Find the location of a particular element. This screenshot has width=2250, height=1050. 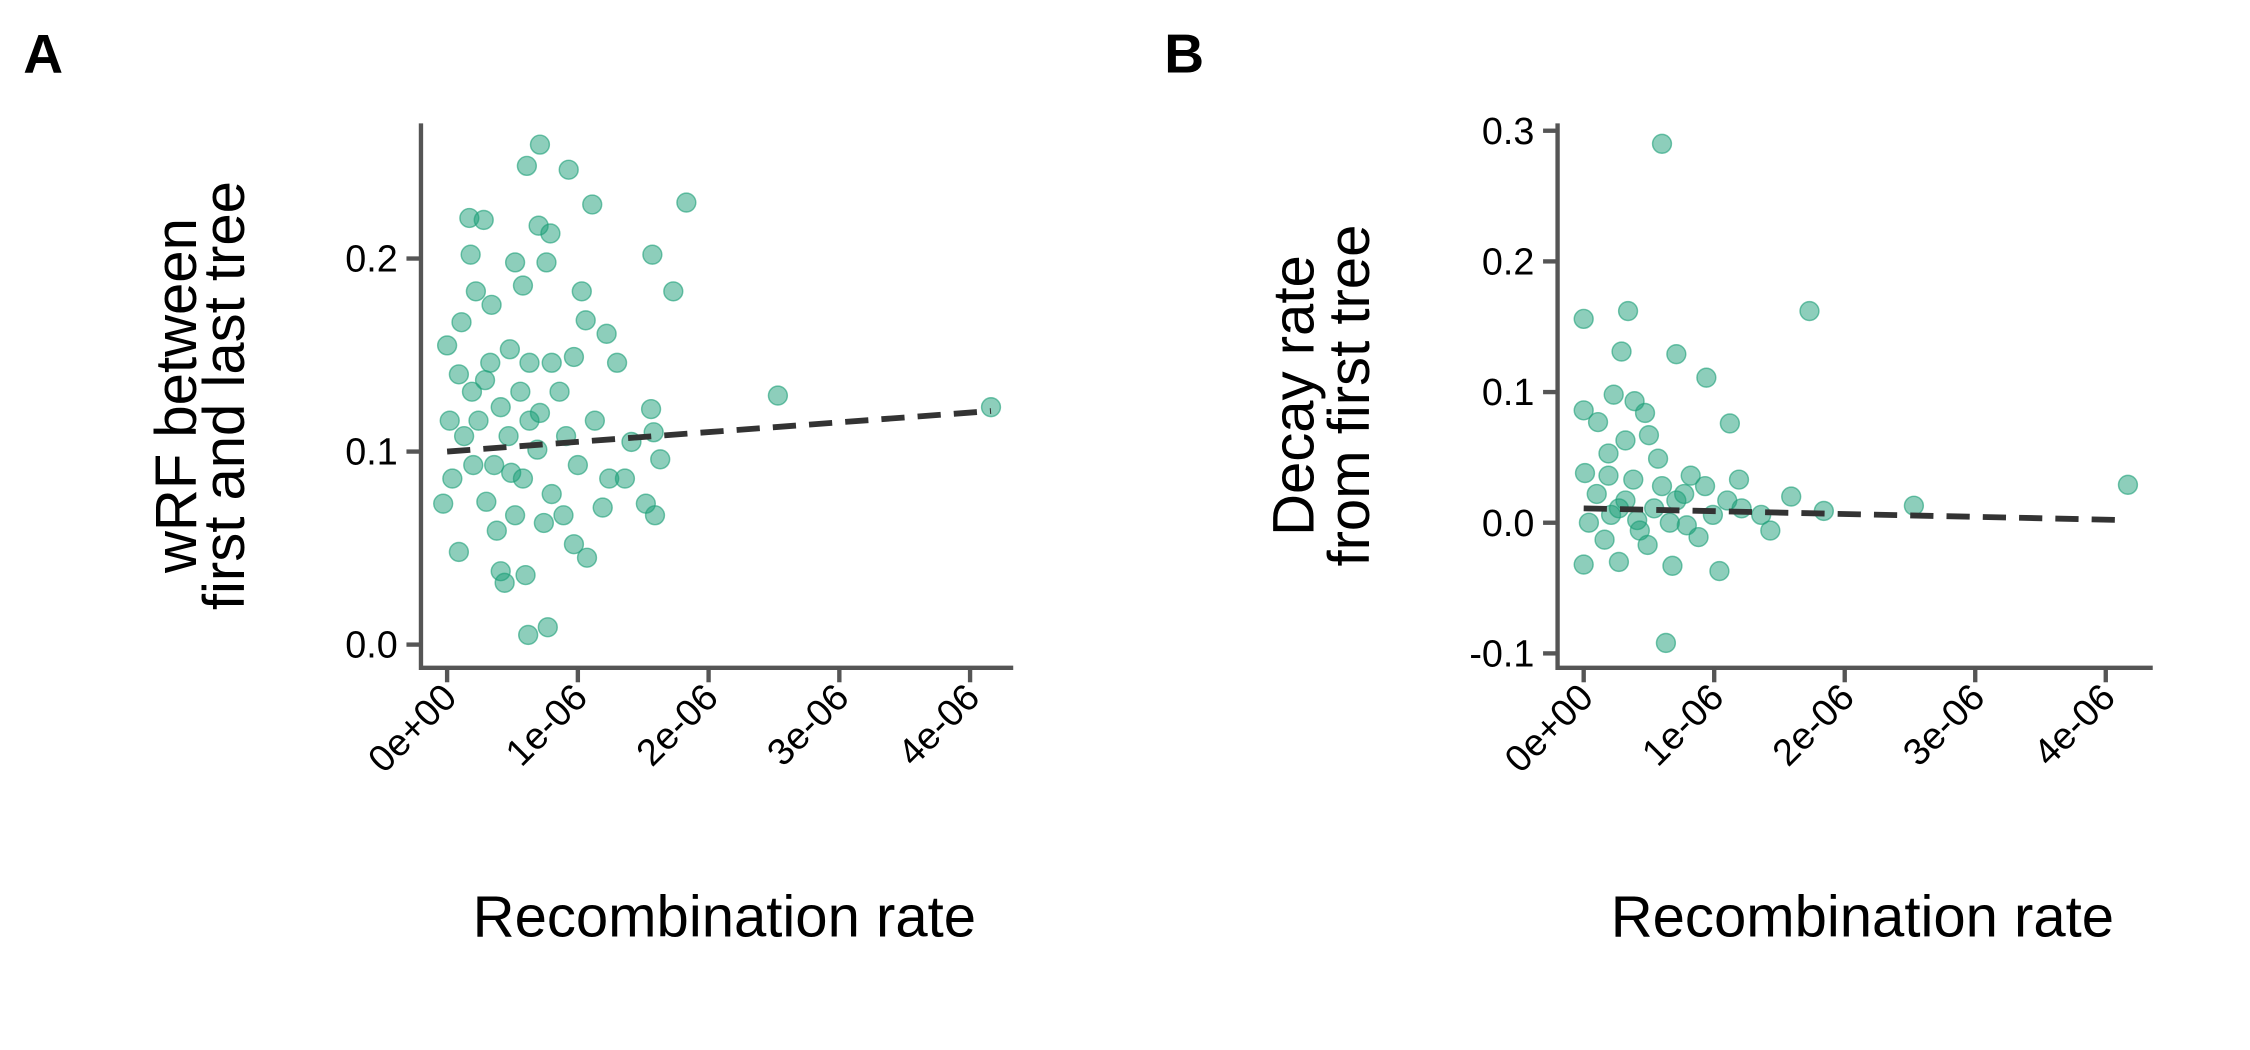

y-axis-title: from first tree is located at coordinates (1349, 396).